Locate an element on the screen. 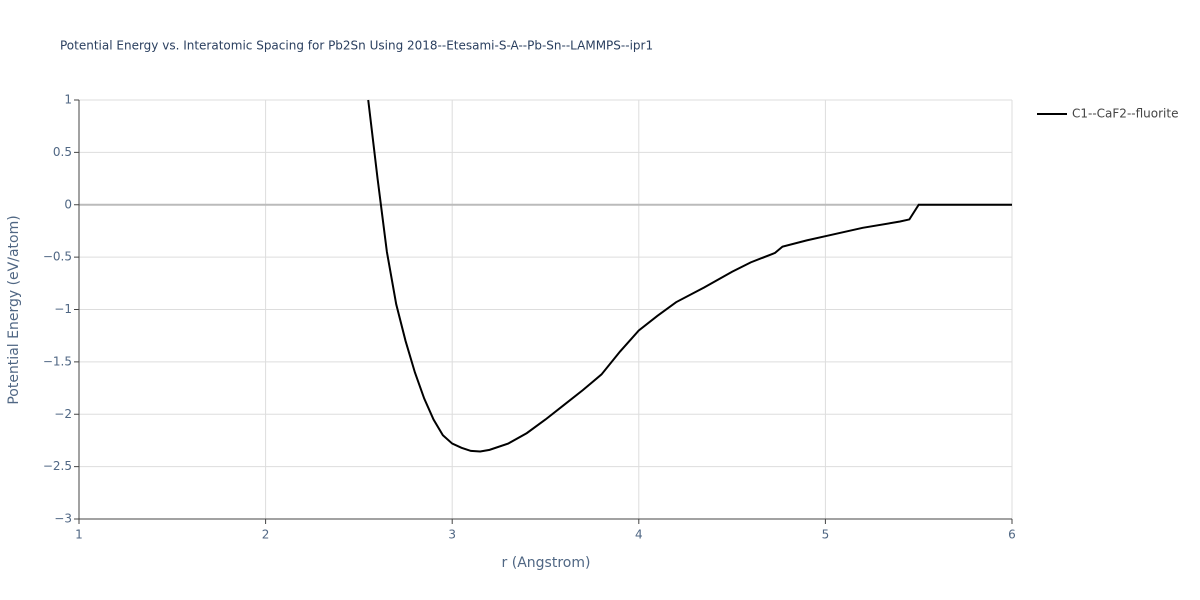 This screenshot has height=600, width=1200. y-tick-label: 0 is located at coordinates (68, 204).